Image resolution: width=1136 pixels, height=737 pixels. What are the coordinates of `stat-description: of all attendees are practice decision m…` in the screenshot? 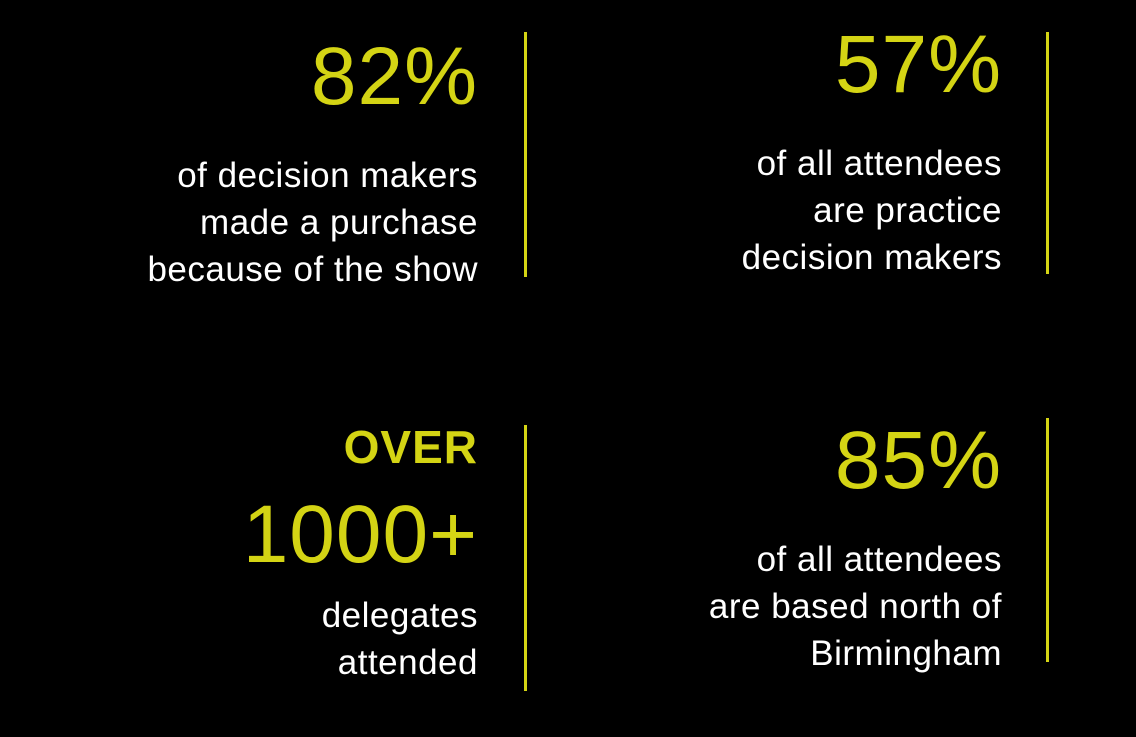 It's located at (871, 210).